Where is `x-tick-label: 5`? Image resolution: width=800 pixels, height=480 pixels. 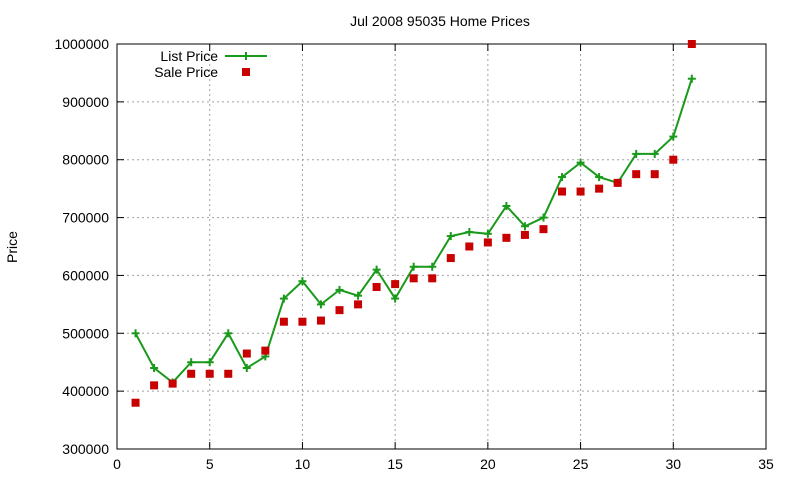
x-tick-label: 5 is located at coordinates (210, 464).